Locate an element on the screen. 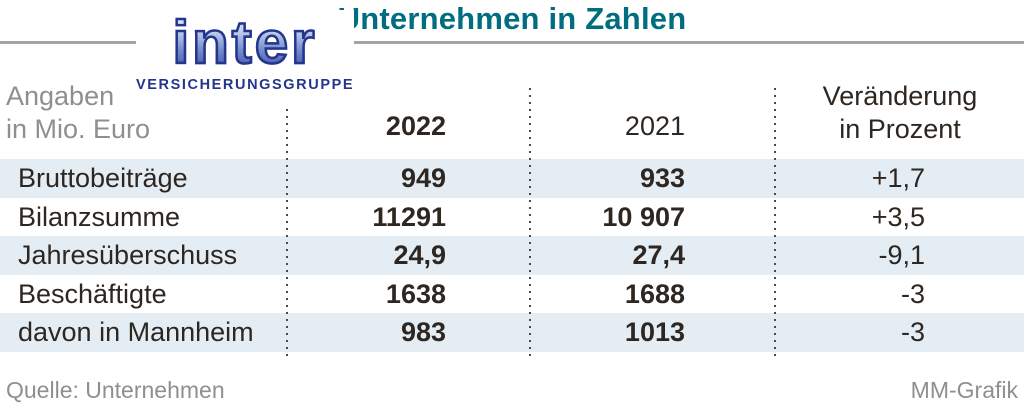 The image size is (1024, 405). value-2021: 27,4 is located at coordinates (658, 255).